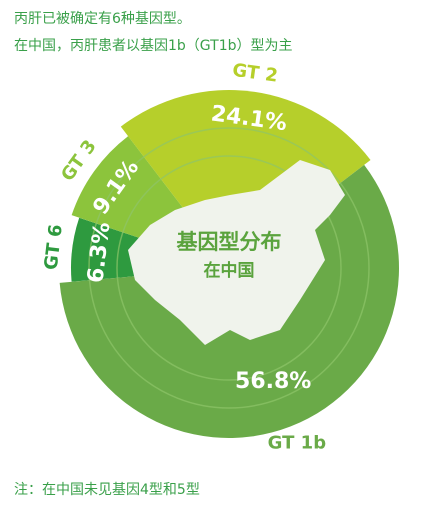  What do you see at coordinates (54, 247) in the screenshot?
I see `category-label: GT 6` at bounding box center [54, 247].